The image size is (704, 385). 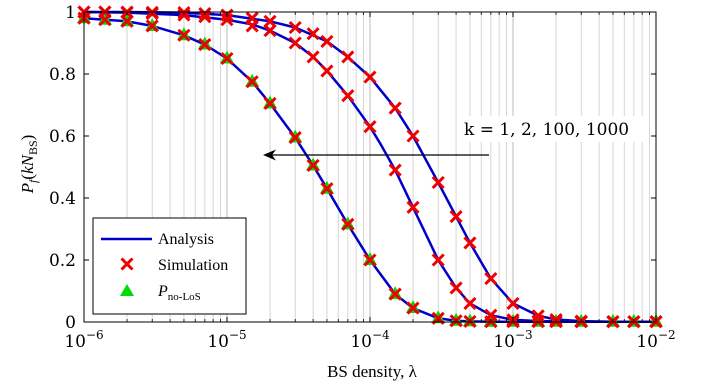 What do you see at coordinates (70, 13) in the screenshot?
I see `y-tick-label: 1` at bounding box center [70, 13].